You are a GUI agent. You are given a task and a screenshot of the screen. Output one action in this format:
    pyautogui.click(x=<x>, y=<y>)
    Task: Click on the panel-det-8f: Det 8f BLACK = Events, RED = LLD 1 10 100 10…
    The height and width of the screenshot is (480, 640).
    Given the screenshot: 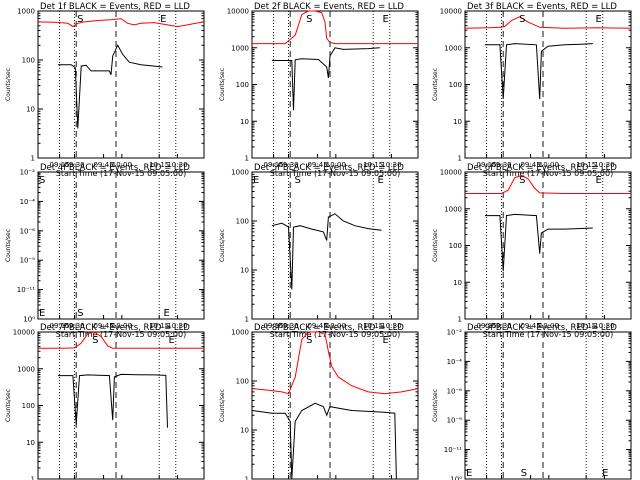 What is the action you would take?
    pyautogui.click(x=319, y=401)
    